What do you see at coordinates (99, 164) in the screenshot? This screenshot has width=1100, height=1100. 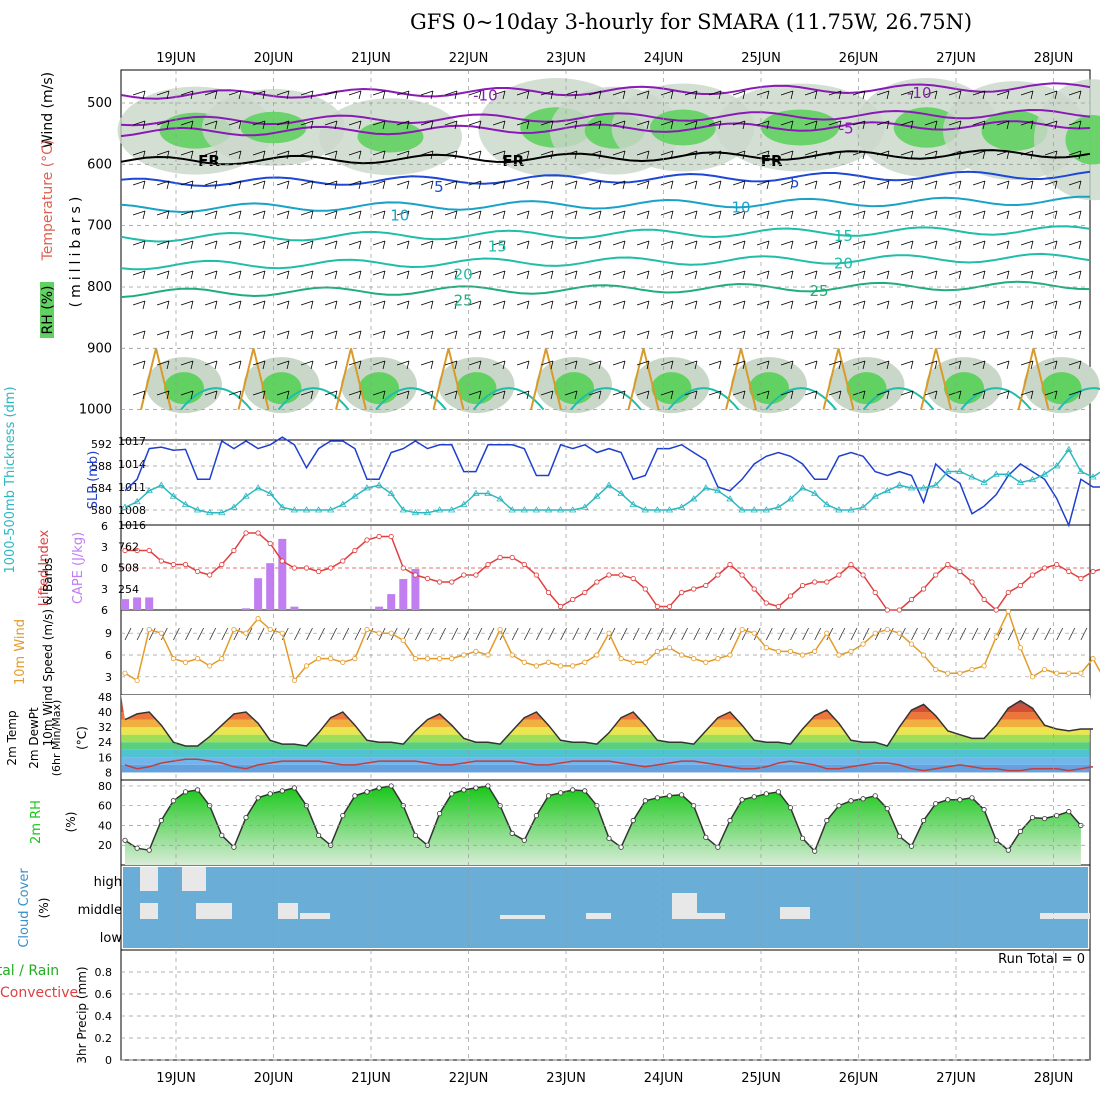 I see `pressure-tick-label: 600` at bounding box center [99, 164].